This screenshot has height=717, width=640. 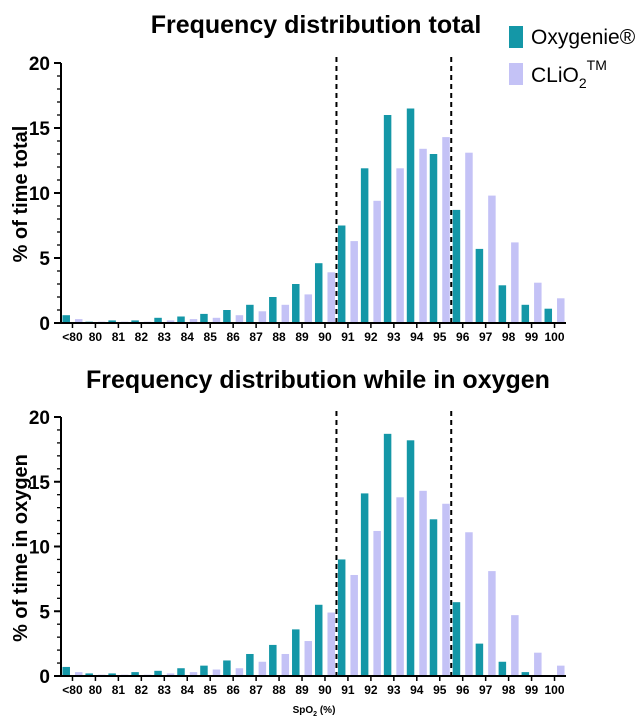 I want to click on x-tick-label: 87, so click(x=256, y=337).